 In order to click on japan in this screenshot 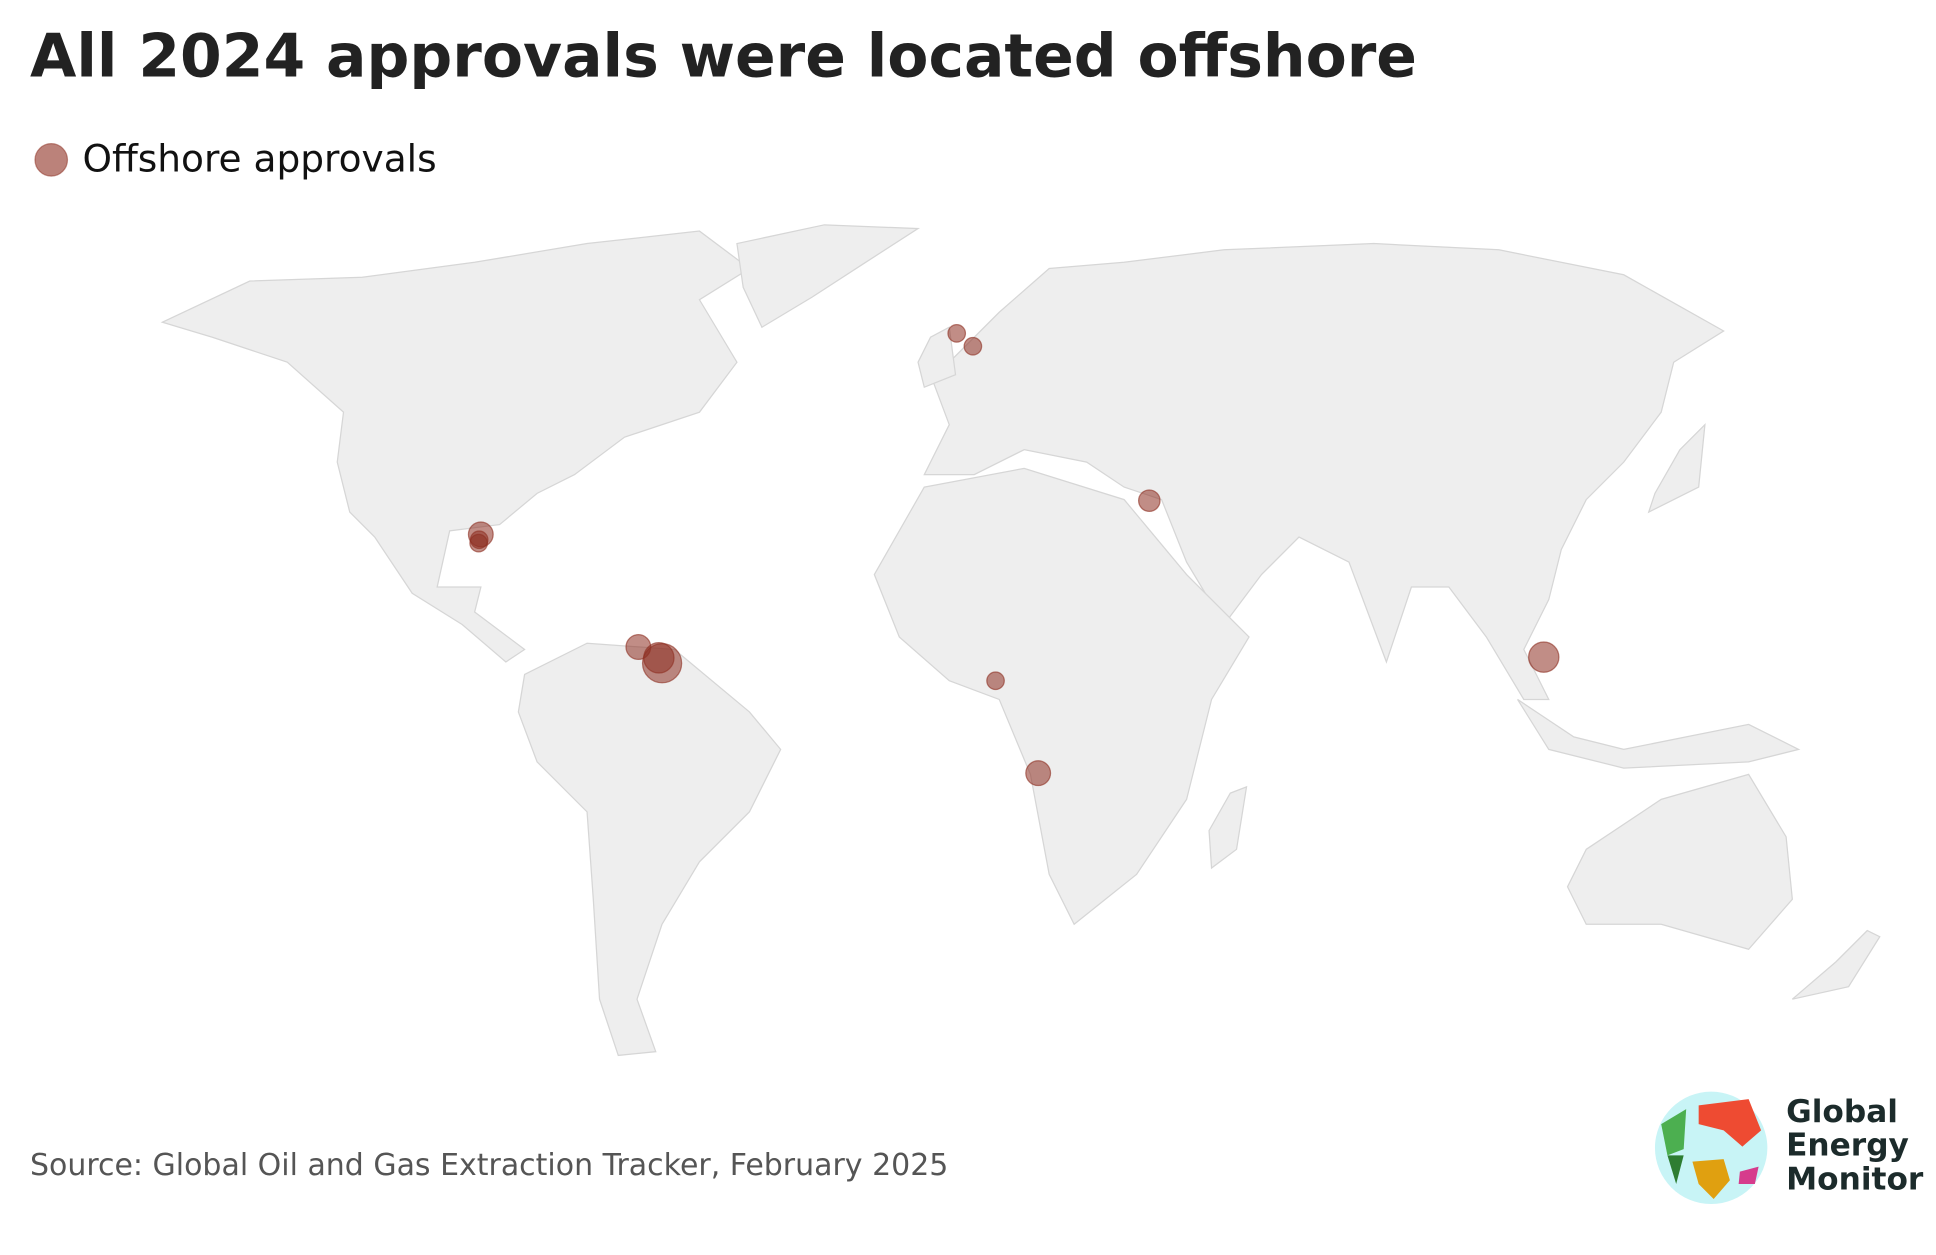, I will do `click(1676, 468)`.